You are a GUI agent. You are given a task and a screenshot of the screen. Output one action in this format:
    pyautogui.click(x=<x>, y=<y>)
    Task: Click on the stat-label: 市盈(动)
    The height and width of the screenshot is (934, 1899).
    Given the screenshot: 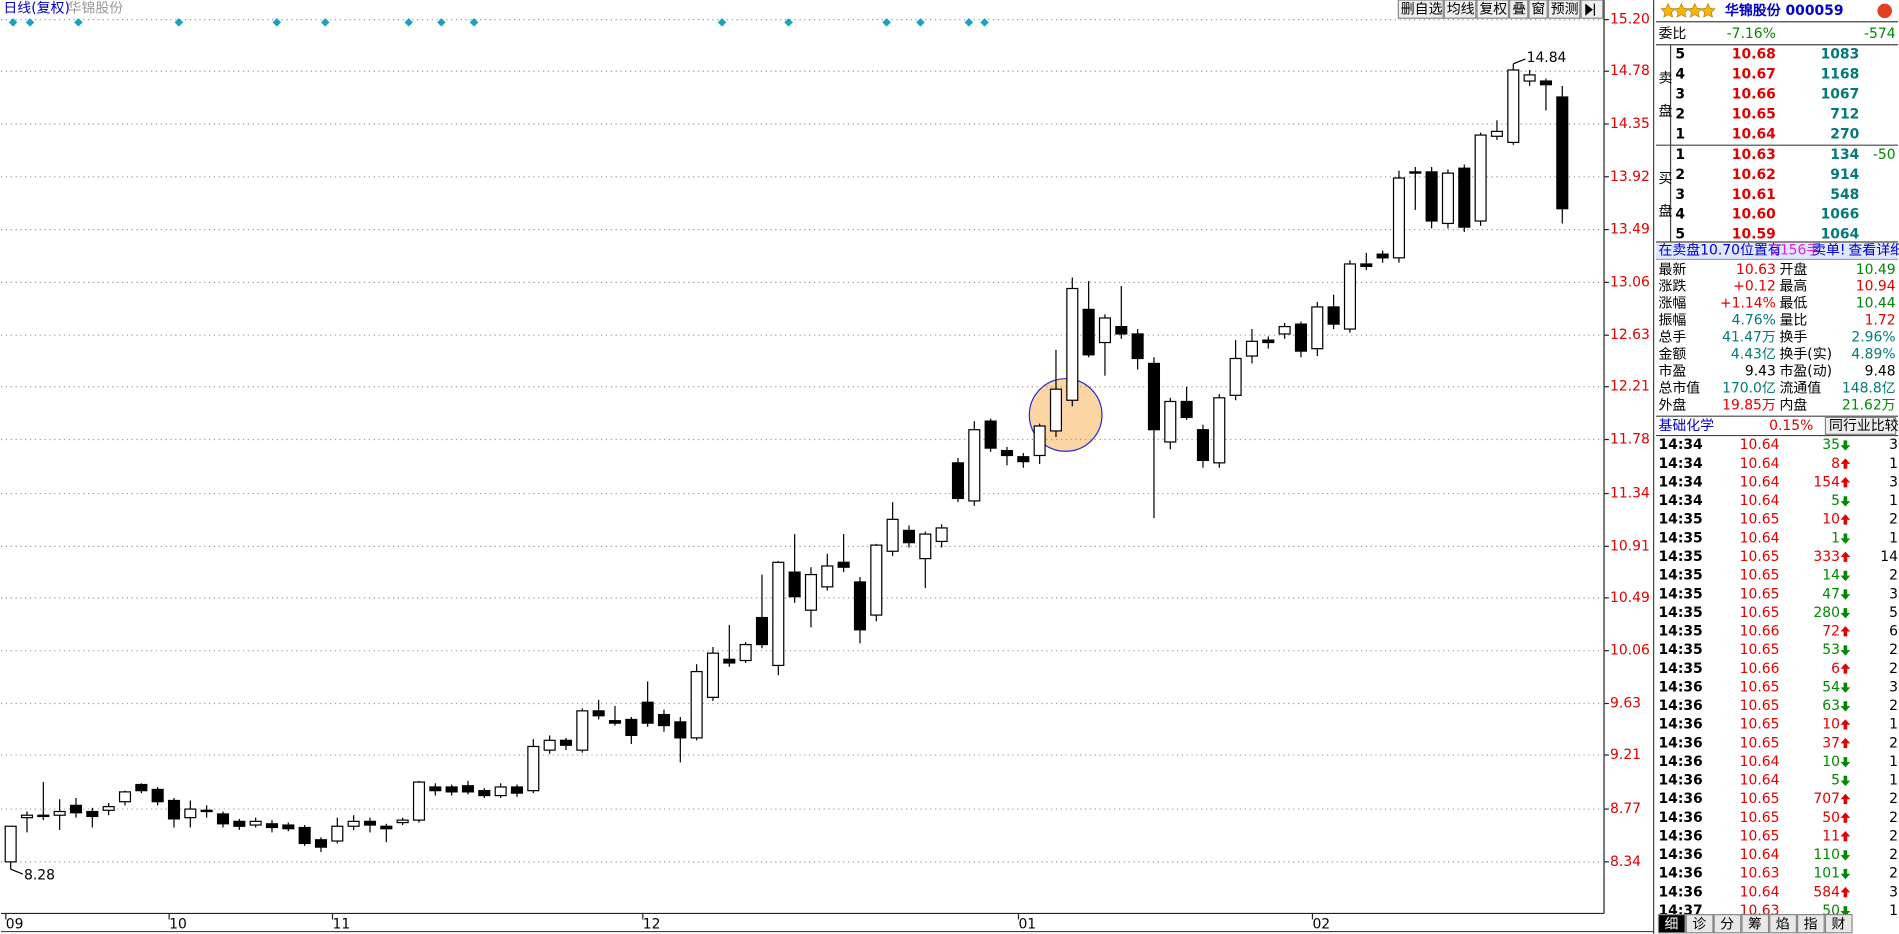 What is the action you would take?
    pyautogui.click(x=1805, y=370)
    